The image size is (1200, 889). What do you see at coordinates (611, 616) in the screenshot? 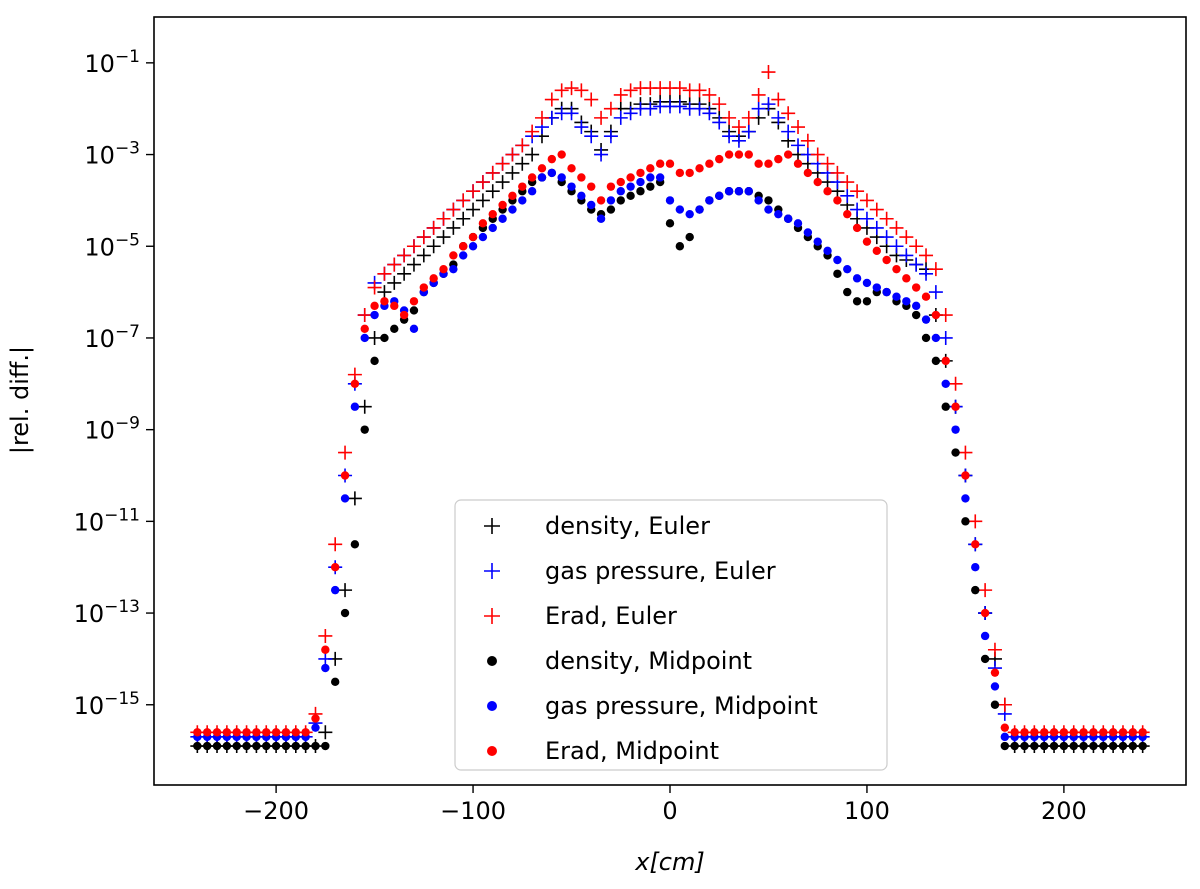
I see `legend-label: Erad, Euler` at bounding box center [611, 616].